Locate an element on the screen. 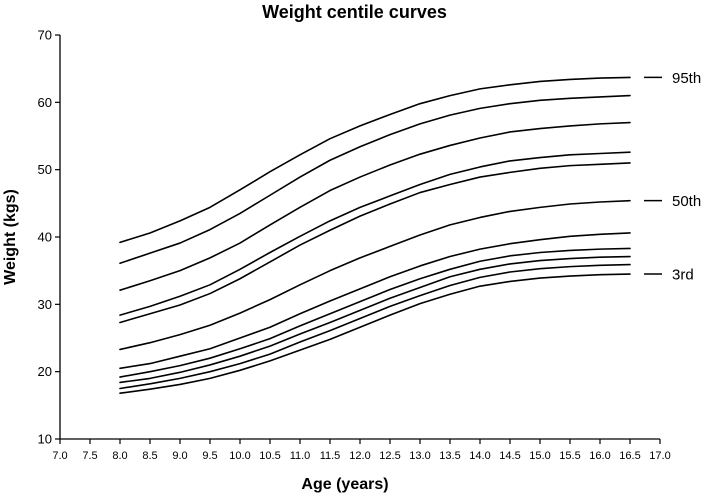 The image size is (709, 496). x-tick-label: 9.0 is located at coordinates (179, 456).